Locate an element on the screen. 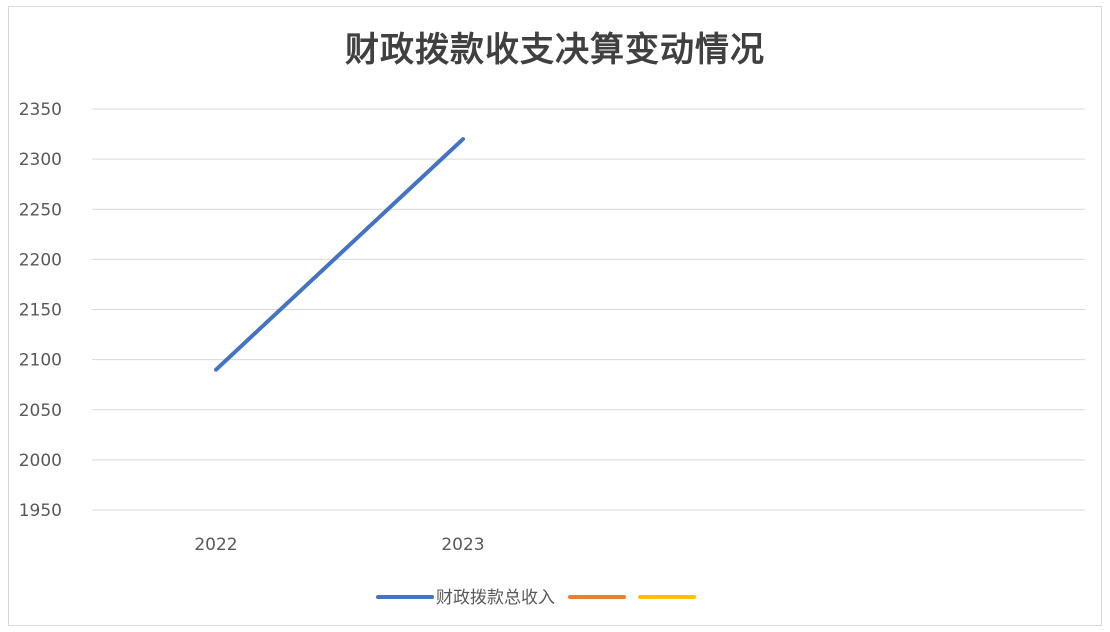 This screenshot has height=632, width=1110. x-tick-label: 2023 is located at coordinates (462, 545).